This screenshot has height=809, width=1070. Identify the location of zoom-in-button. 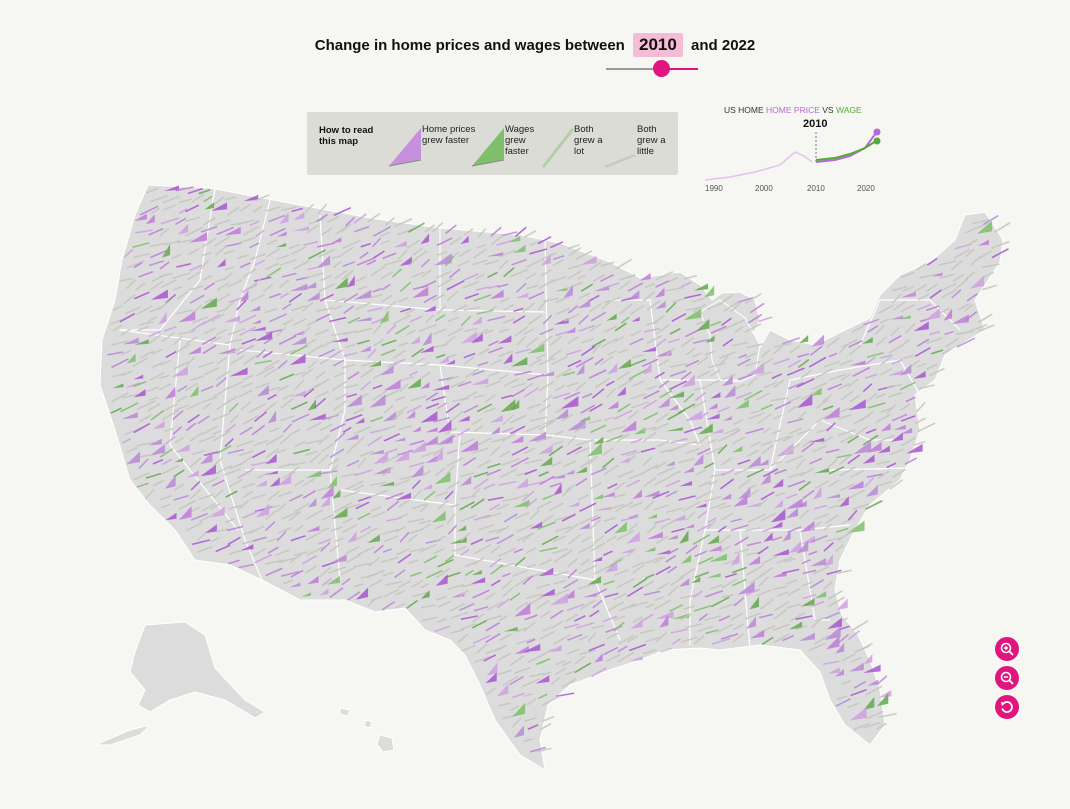
(1007, 649).